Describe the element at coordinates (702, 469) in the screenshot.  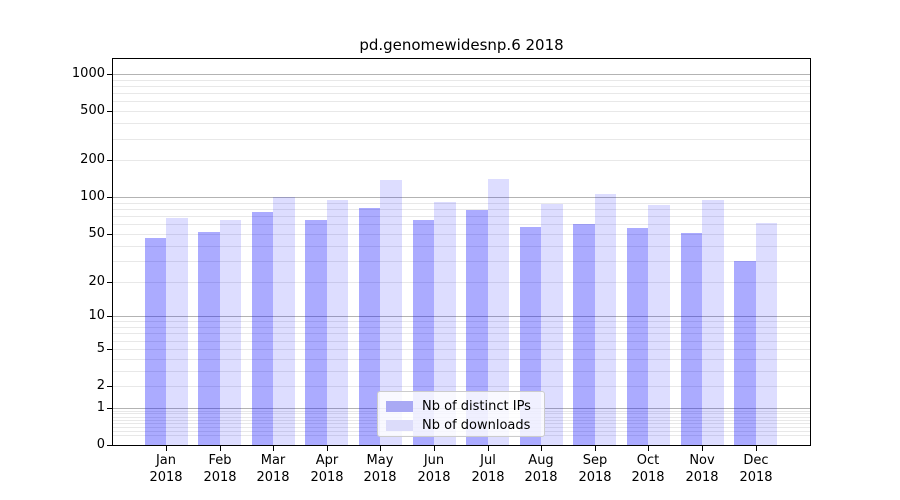
I see `x-tick-label: Nov 2018` at that location.